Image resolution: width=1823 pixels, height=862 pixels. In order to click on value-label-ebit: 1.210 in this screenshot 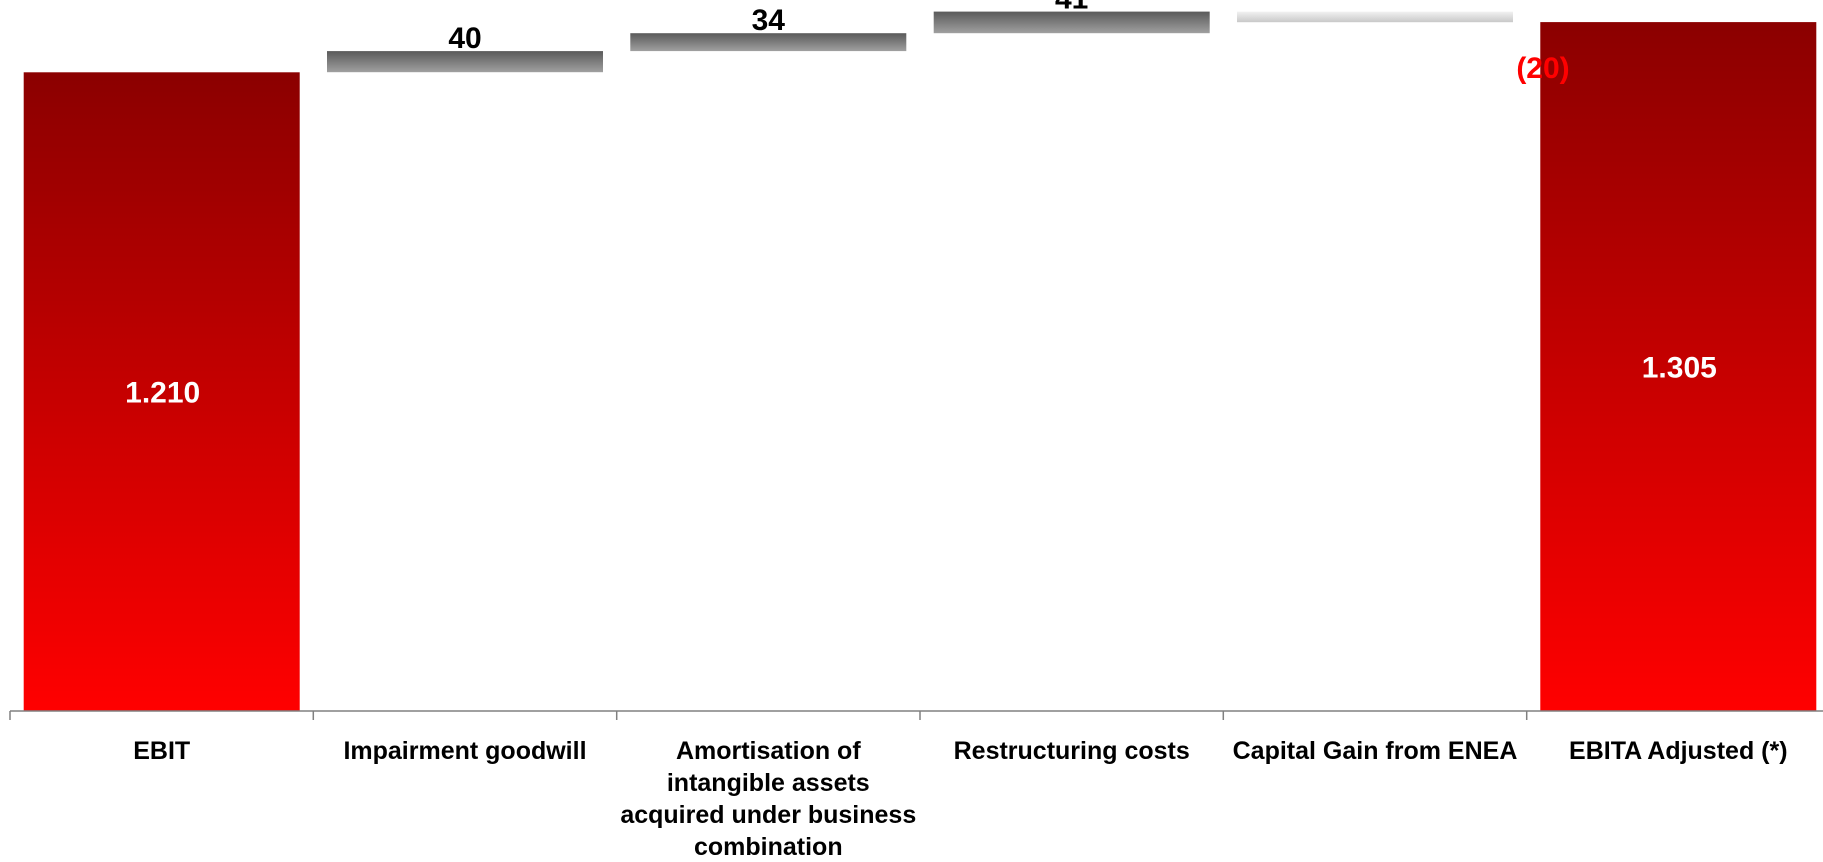, I will do `click(162, 393)`.